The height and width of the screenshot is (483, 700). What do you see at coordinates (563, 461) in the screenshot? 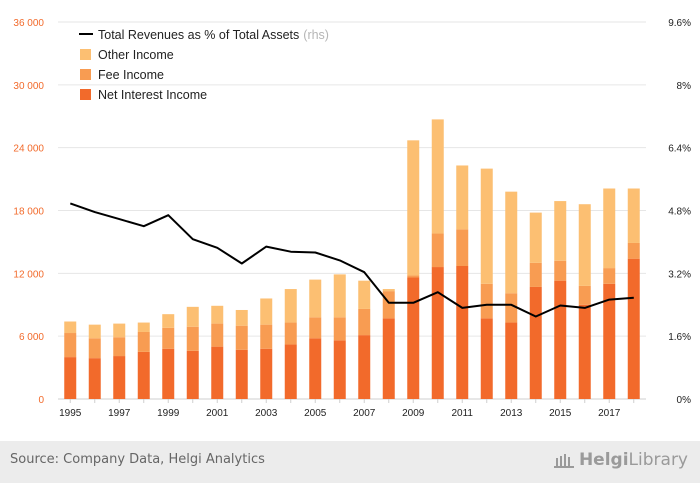
I see `library-building-icon` at bounding box center [563, 461].